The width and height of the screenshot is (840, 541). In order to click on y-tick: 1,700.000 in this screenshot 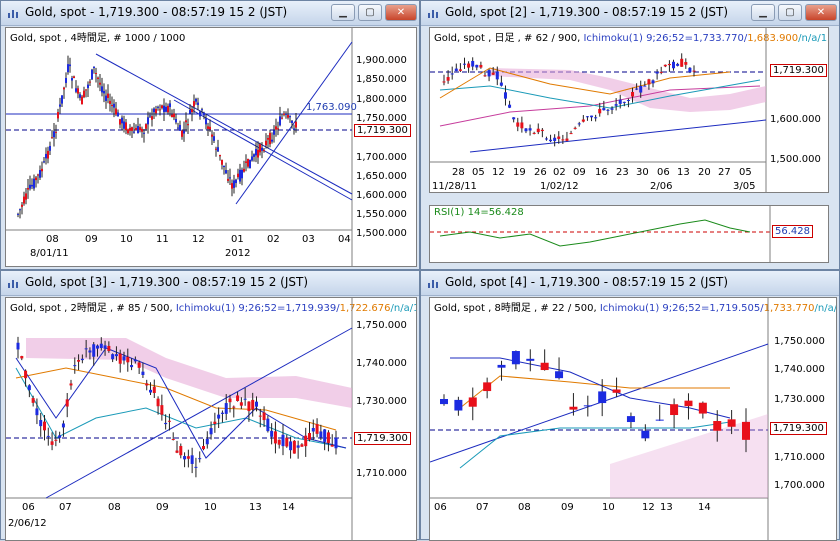, I will do `click(381, 157)`.